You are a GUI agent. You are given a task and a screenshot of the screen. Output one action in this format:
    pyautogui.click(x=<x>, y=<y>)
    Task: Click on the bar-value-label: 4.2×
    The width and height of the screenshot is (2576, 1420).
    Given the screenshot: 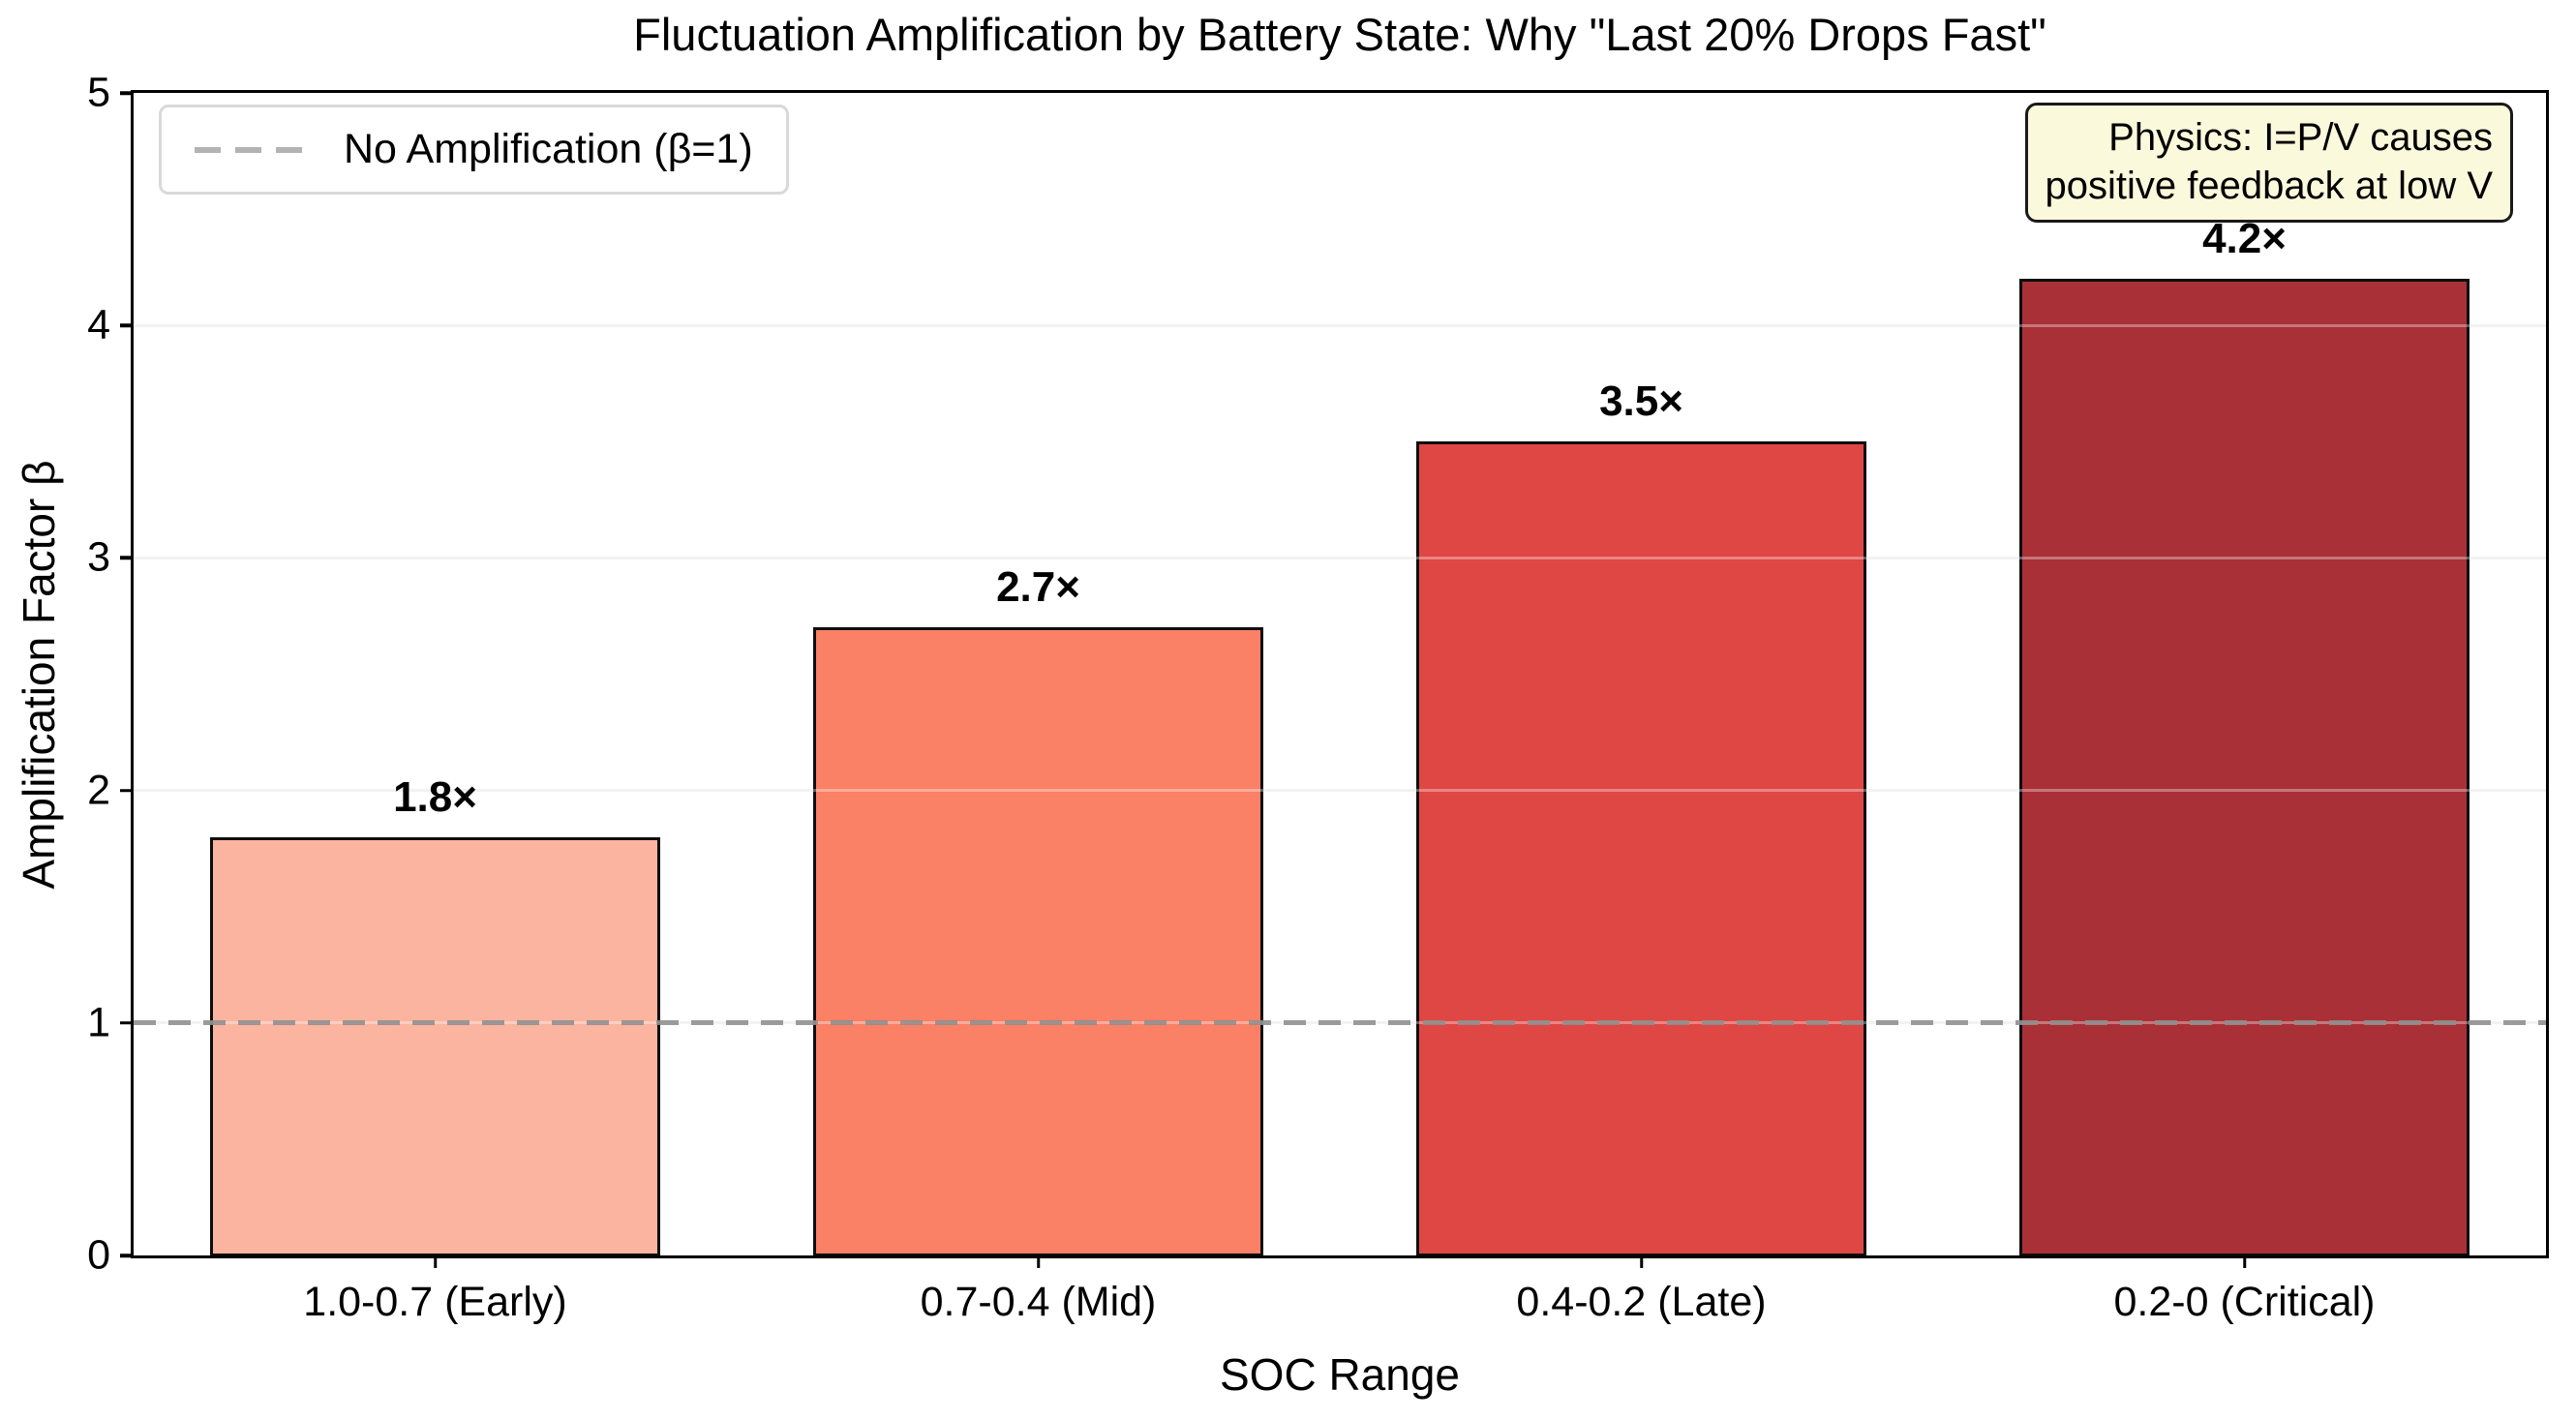 What is the action you would take?
    pyautogui.click(x=2244, y=239)
    